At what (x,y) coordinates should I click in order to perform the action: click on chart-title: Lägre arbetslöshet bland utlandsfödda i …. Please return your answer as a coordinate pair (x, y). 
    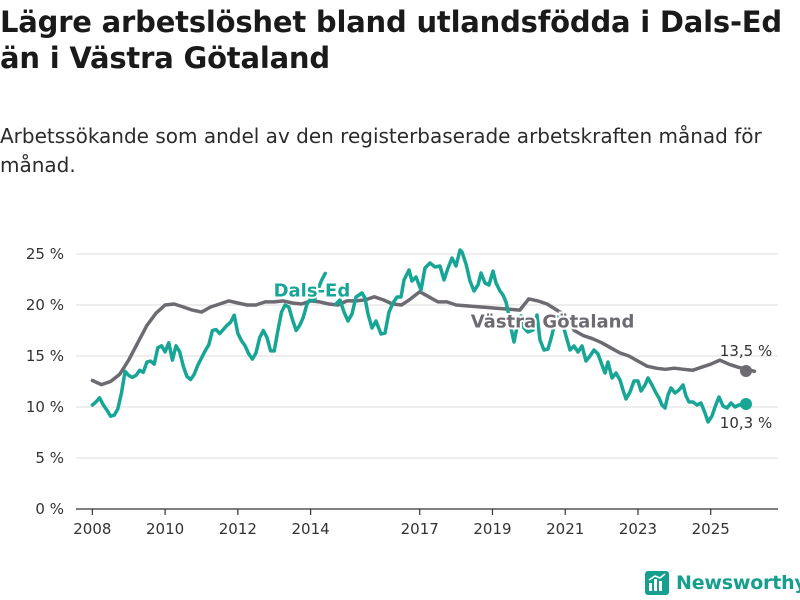
    Looking at the image, I should click on (391, 40).